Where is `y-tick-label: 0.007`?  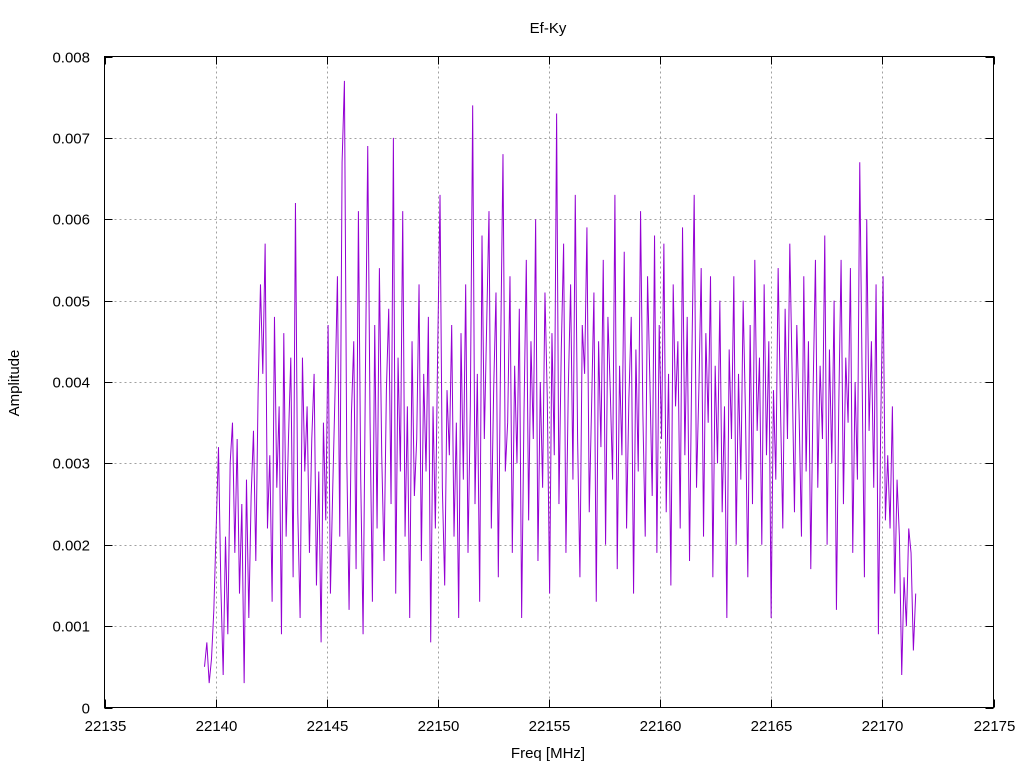
y-tick-label: 0.007 is located at coordinates (71, 139).